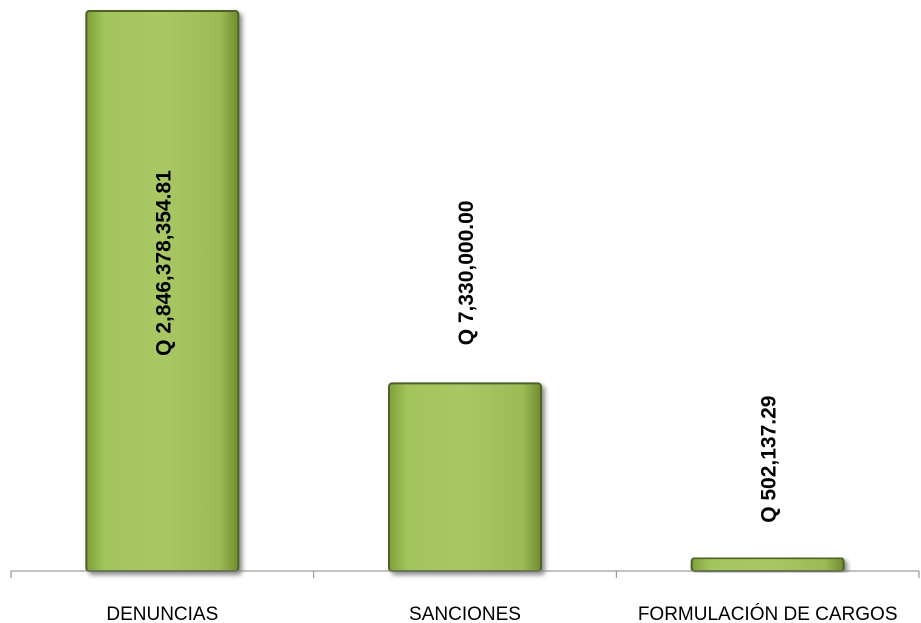 Image resolution: width=921 pixels, height=623 pixels. What do you see at coordinates (465, 613) in the screenshot?
I see `category-label-sanciones: SANCIONES` at bounding box center [465, 613].